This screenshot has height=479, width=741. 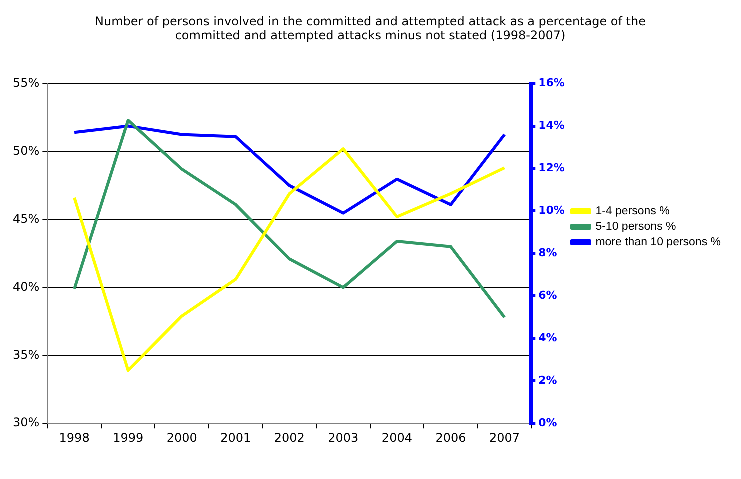 What do you see at coordinates (128, 437) in the screenshot?
I see `x-tick-label: 1999` at bounding box center [128, 437].